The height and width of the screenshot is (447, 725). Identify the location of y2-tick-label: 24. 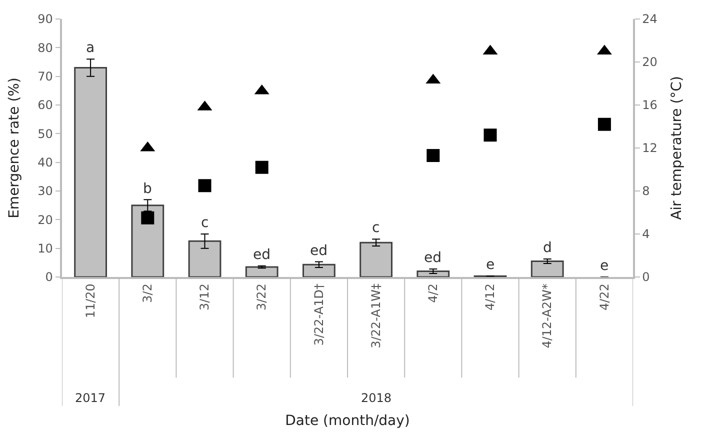
(650, 19).